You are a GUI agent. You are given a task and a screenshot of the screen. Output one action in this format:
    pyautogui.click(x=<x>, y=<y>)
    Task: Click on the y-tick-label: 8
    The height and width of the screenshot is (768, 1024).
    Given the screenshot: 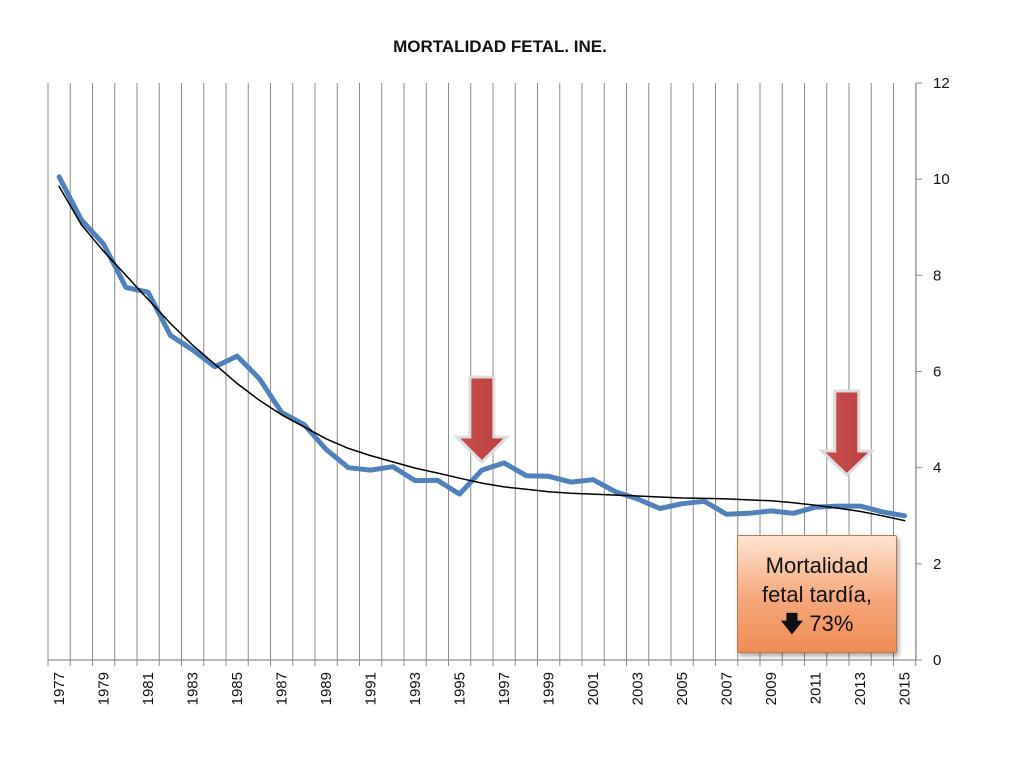 What is the action you would take?
    pyautogui.click(x=937, y=275)
    